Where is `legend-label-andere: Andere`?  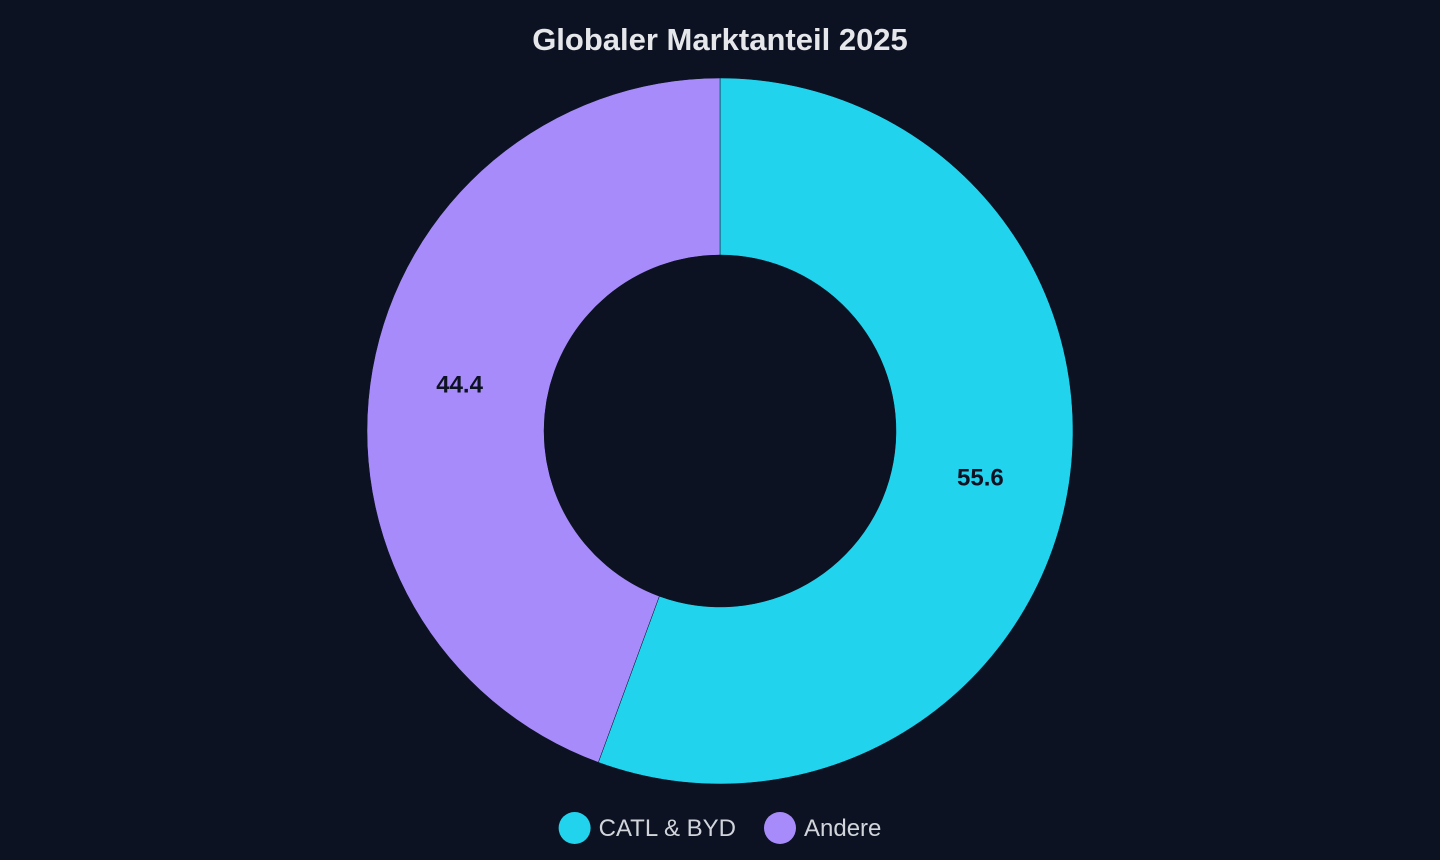
legend-label-andere: Andere is located at coordinates (842, 828).